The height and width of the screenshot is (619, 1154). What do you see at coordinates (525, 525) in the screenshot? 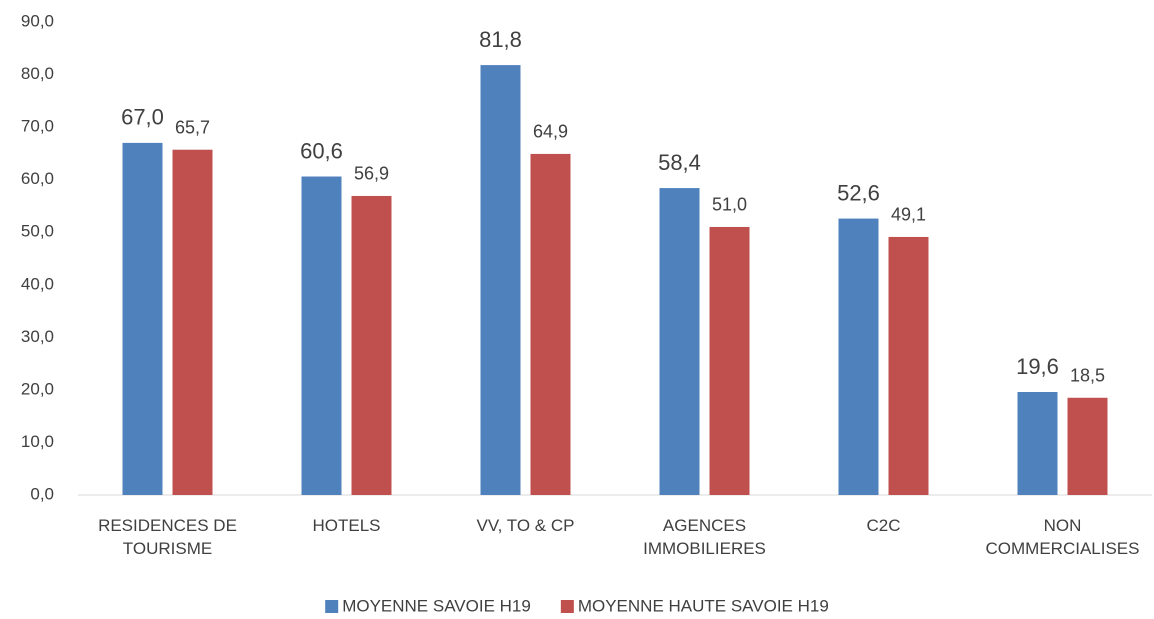
I see `x-tick-label: VV, TO & CP` at bounding box center [525, 525].